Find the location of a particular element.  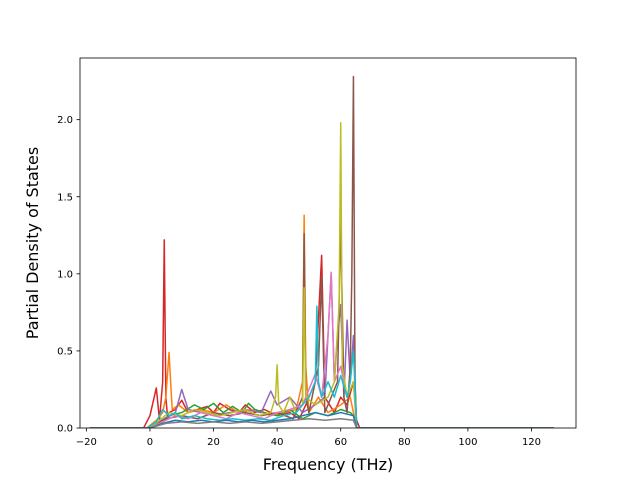

y-axis-ticks: 0.0 0.5 1.0 1.5 2.0 is located at coordinates (68, 275).